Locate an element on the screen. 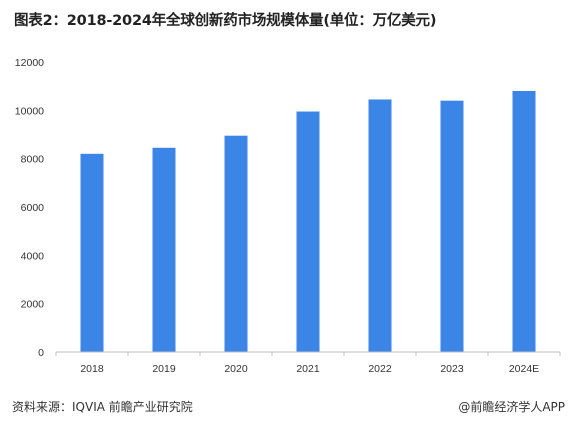  x-axis: 2018 2019 2020 2021 2022 2023 2024E is located at coordinates (308, 363).